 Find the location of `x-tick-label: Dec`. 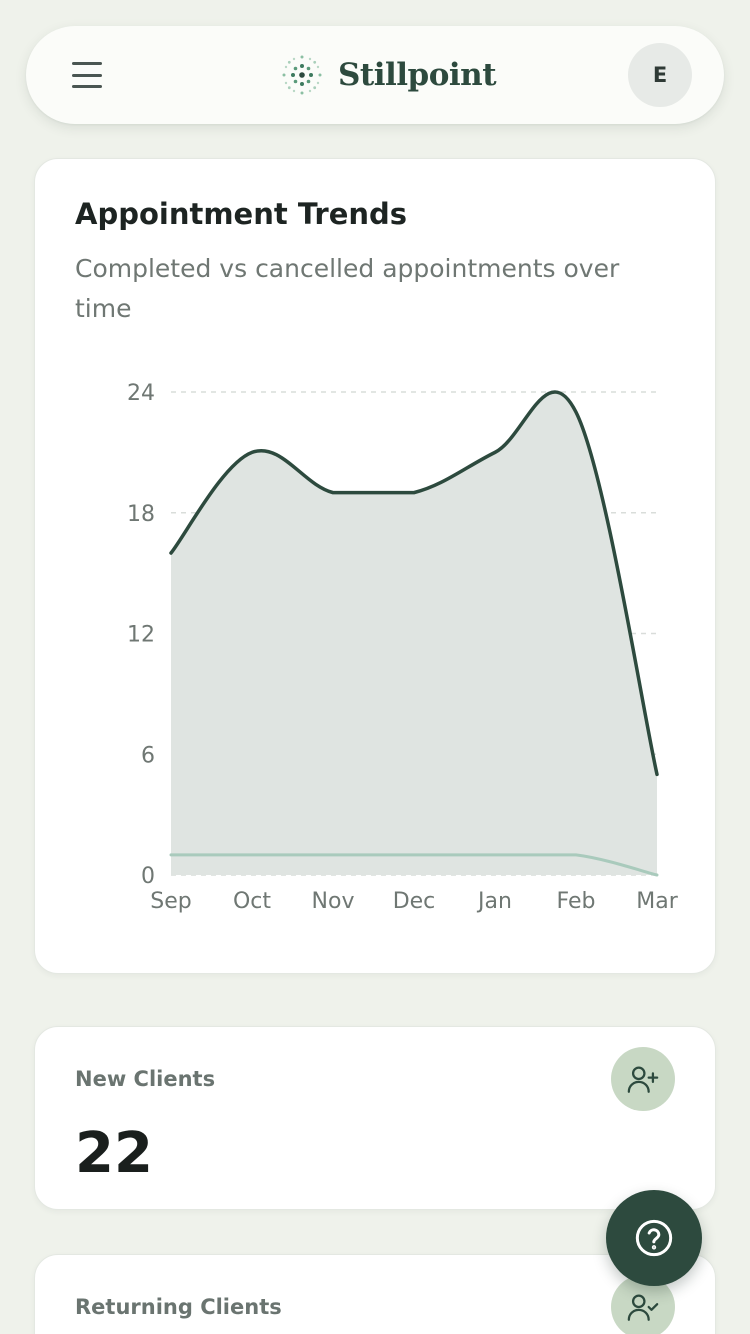

x-tick-label: Dec is located at coordinates (414, 901).